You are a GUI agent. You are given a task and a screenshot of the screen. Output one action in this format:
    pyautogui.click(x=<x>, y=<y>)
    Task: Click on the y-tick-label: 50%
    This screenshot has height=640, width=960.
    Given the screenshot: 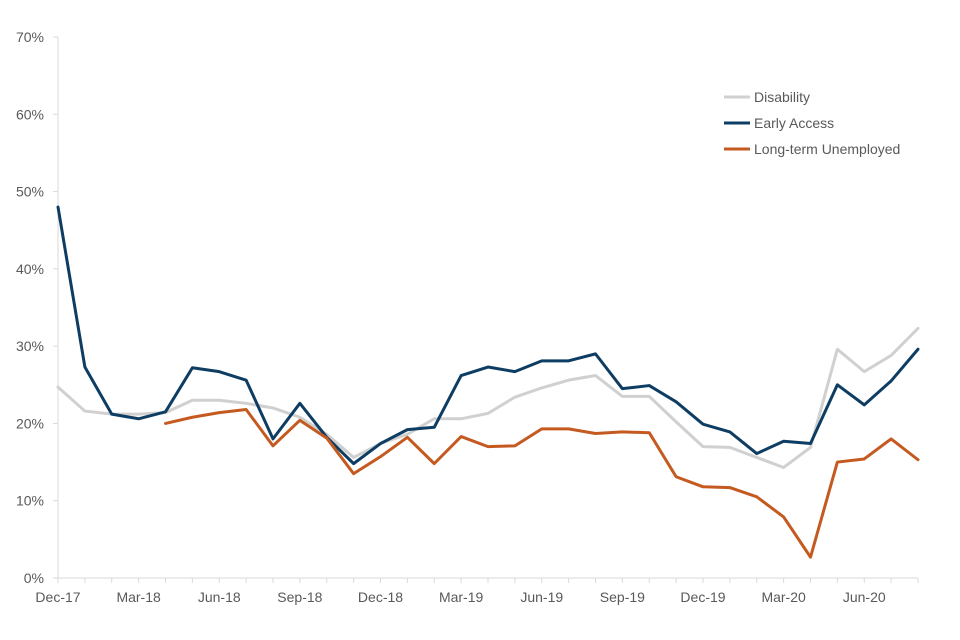 What is the action you would take?
    pyautogui.click(x=30, y=192)
    